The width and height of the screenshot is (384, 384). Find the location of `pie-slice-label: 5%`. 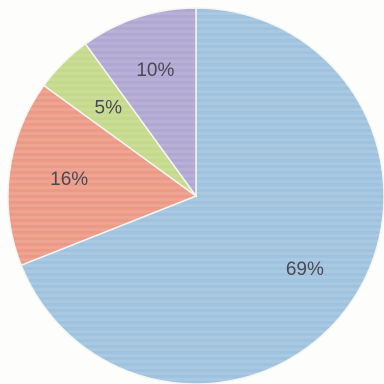

pie-slice-label: 5% is located at coordinates (109, 107).